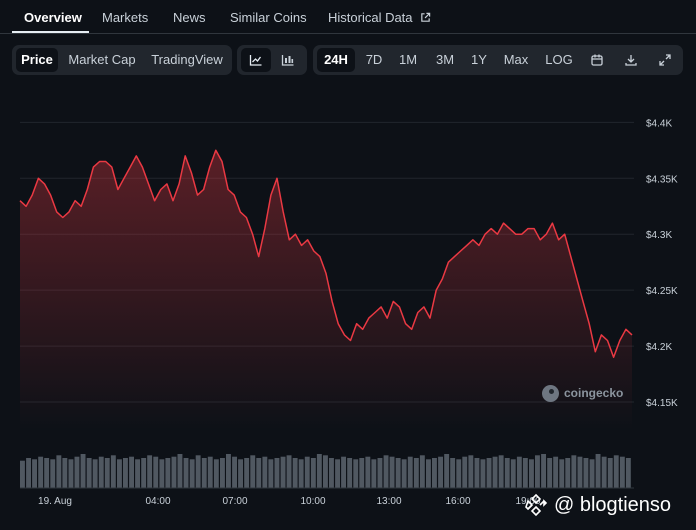 The width and height of the screenshot is (696, 530). I want to click on tab-news: News, so click(189, 17).